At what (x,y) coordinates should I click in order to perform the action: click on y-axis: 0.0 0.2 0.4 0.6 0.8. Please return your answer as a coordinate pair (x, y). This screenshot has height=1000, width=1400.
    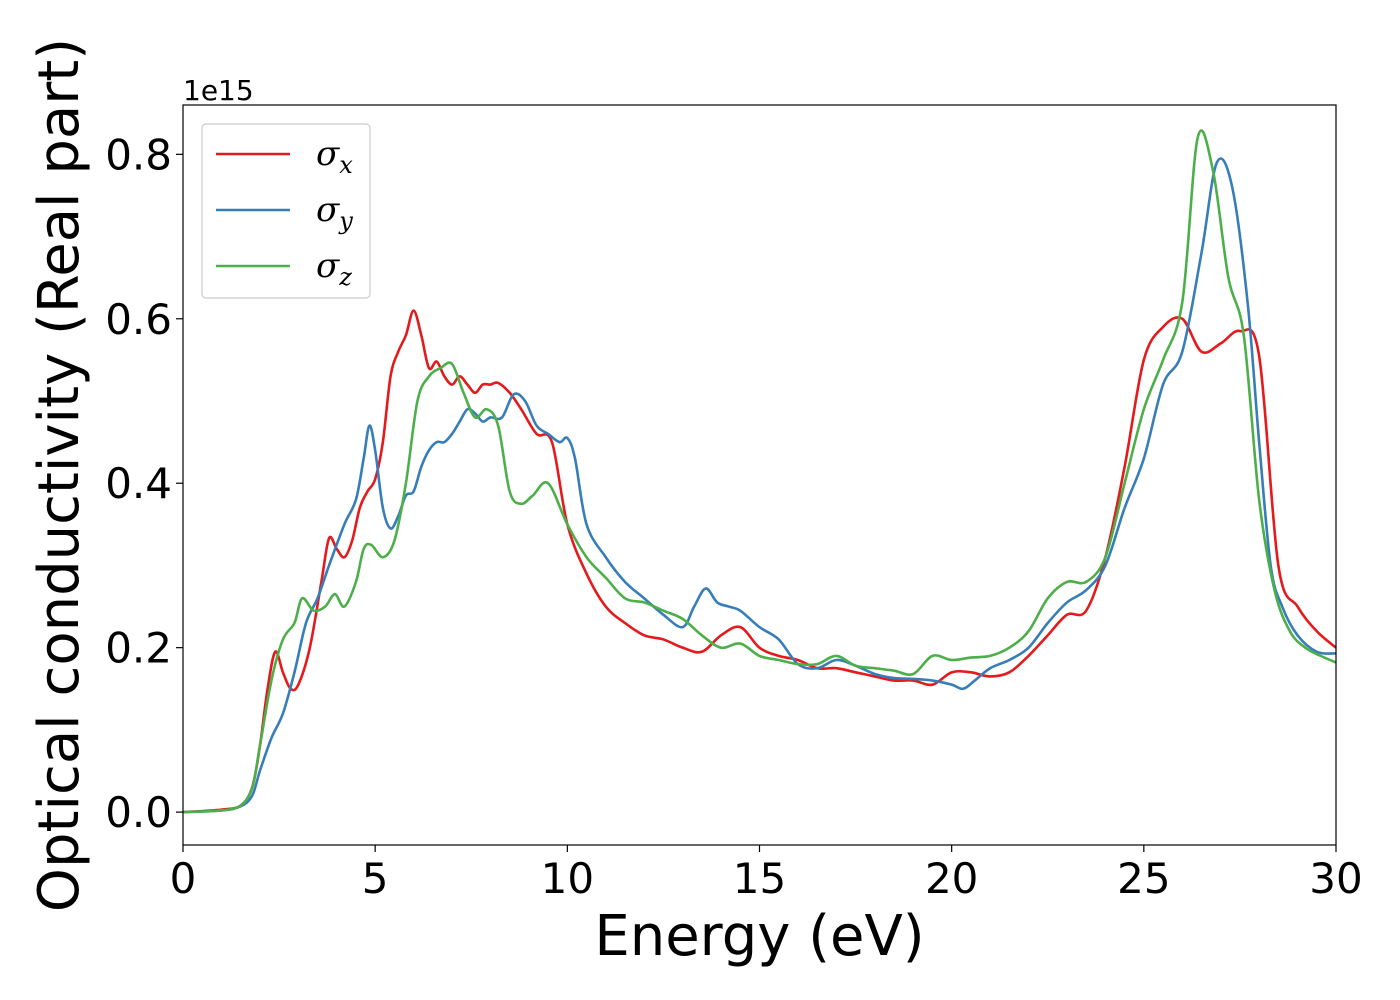
    Looking at the image, I should click on (144, 483).